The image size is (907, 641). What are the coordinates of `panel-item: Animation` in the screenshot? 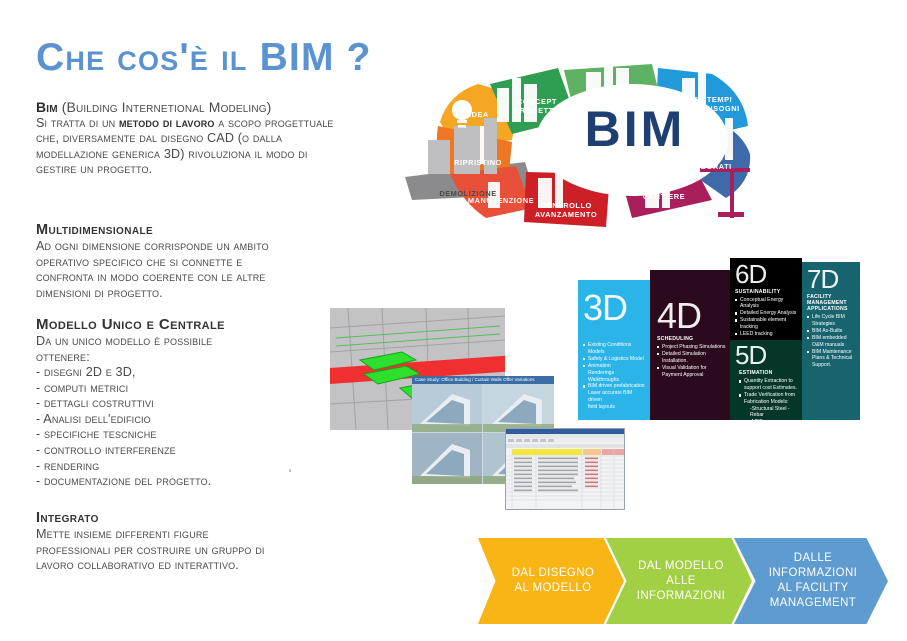 It's located at (614, 366).